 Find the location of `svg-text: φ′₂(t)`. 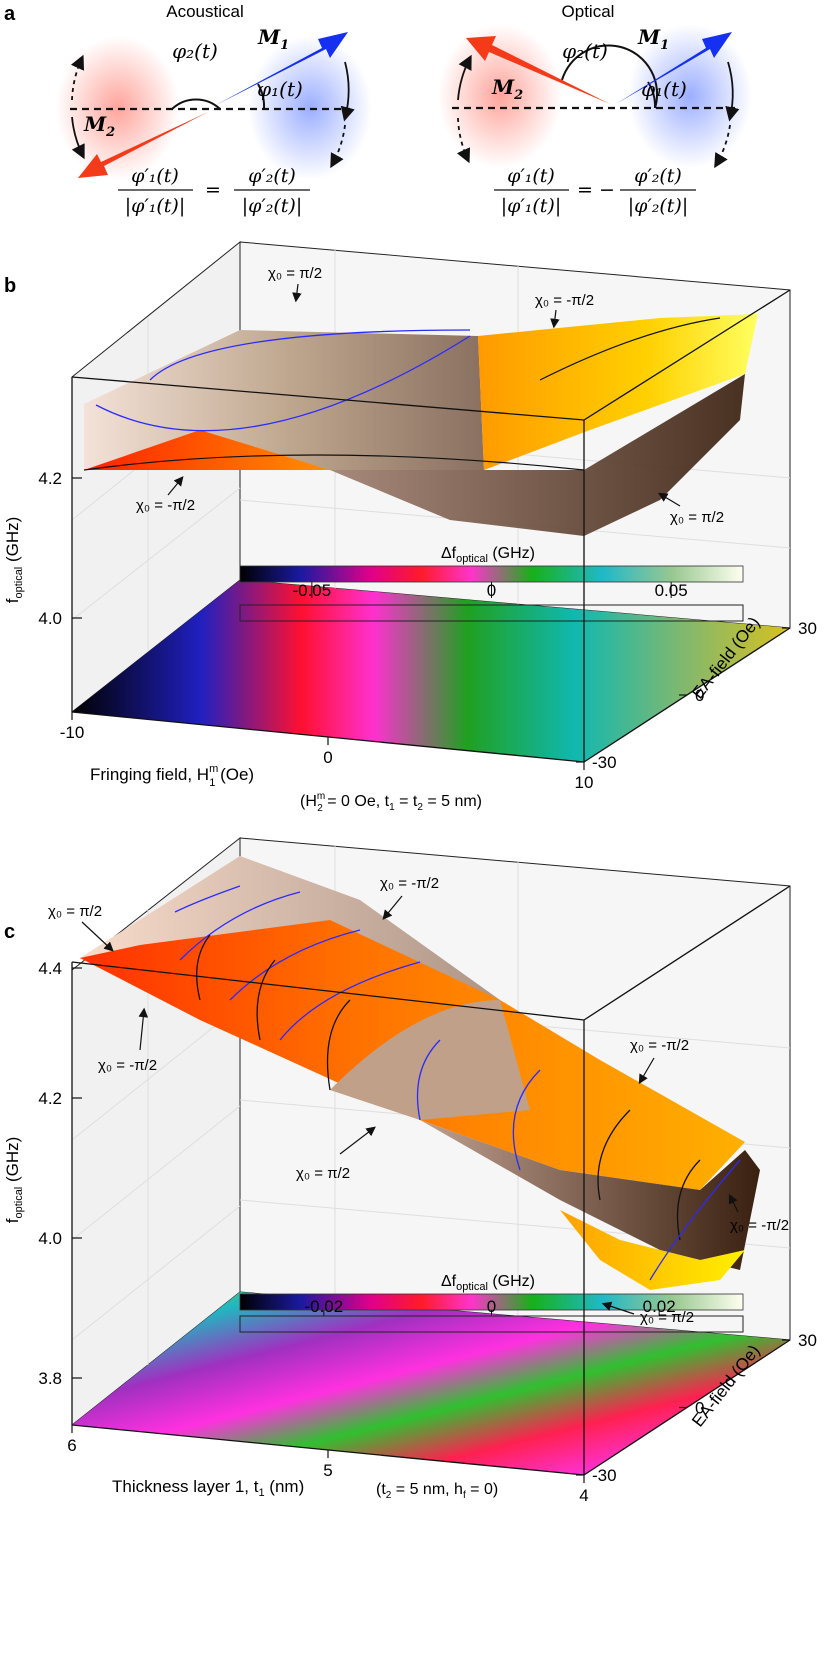

svg-text: φ′₂(t) is located at coordinates (658, 176).